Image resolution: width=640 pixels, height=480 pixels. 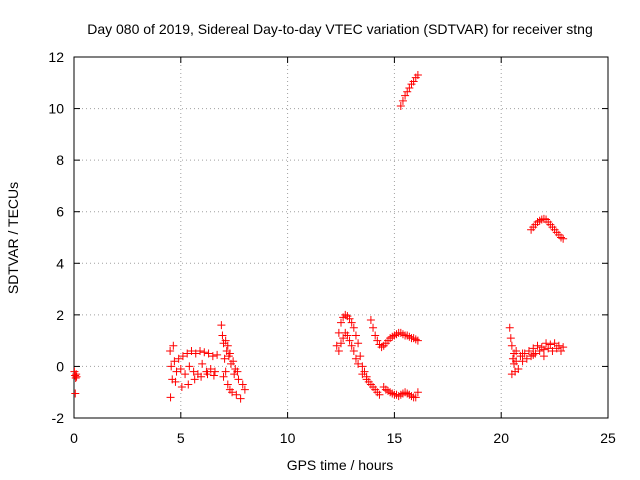 What do you see at coordinates (501, 438) in the screenshot?
I see `x-tick-label: 20` at bounding box center [501, 438].